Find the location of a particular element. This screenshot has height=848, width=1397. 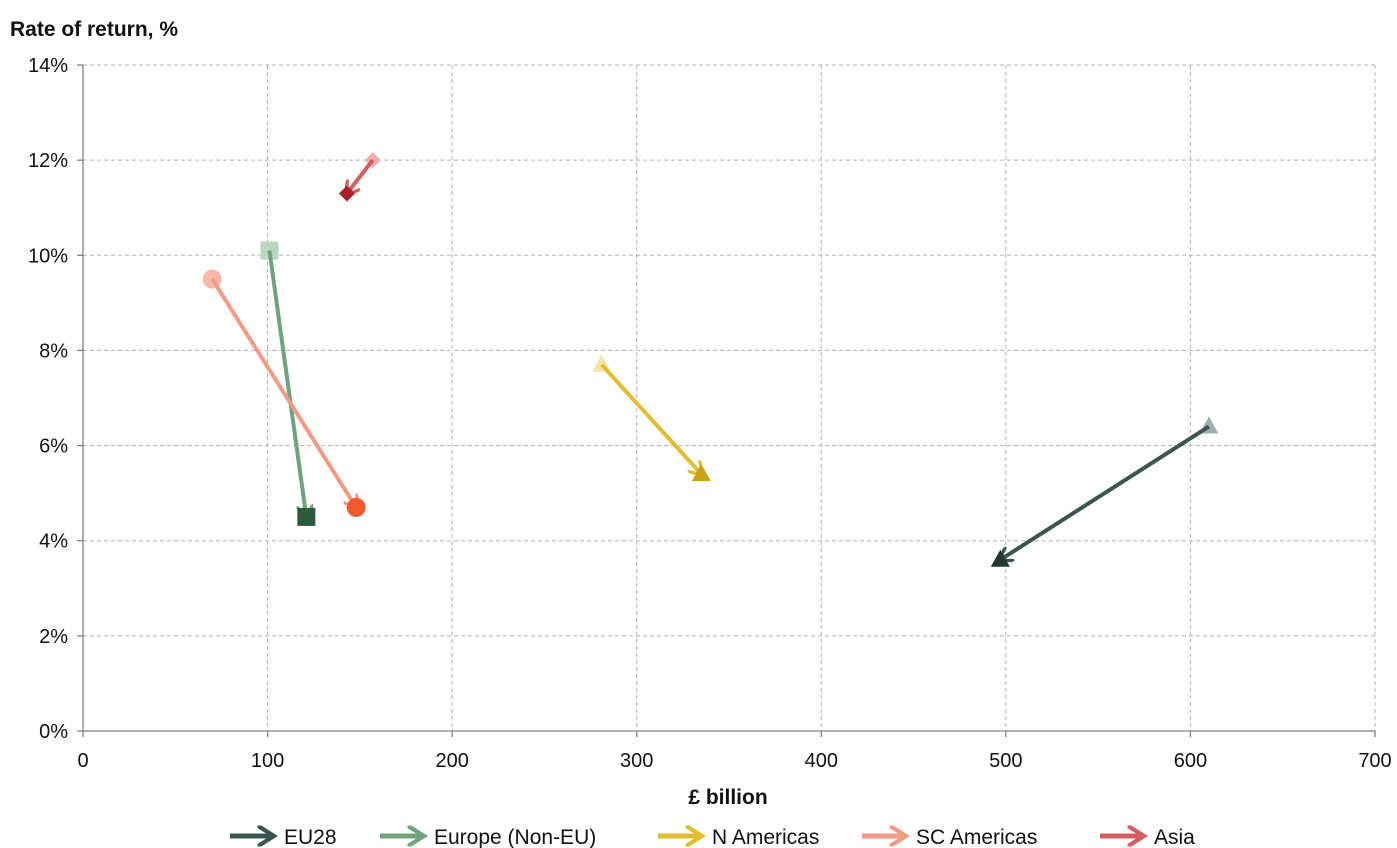

y-tick-label: 2% is located at coordinates (53, 637).